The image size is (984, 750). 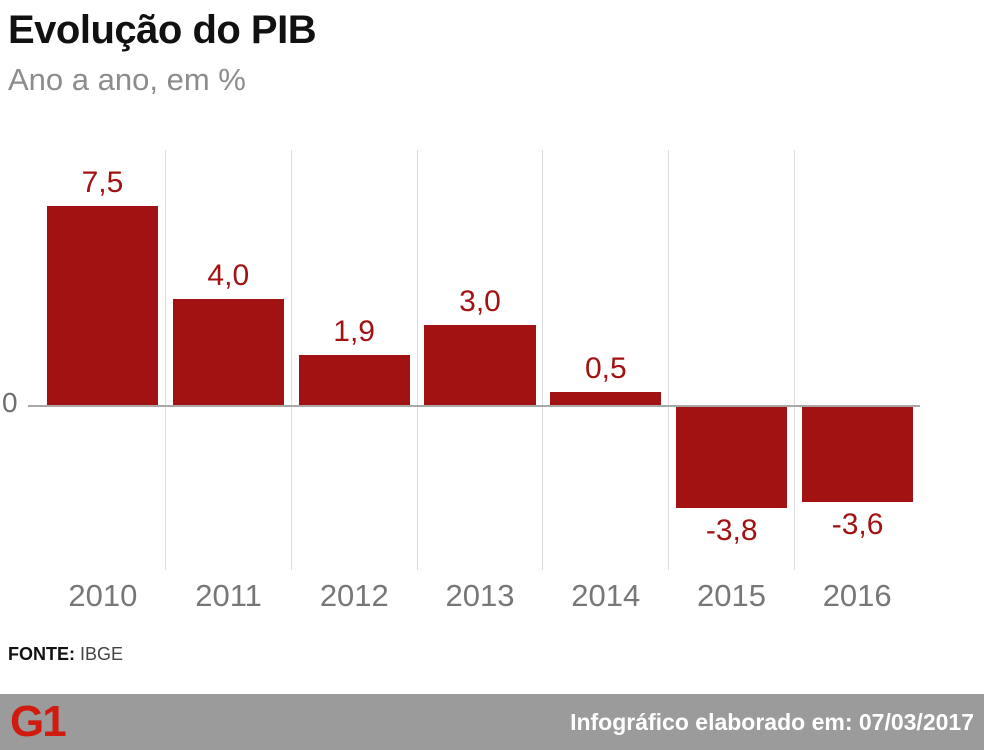 I want to click on bar-value-label: -3,6, so click(x=857, y=524).